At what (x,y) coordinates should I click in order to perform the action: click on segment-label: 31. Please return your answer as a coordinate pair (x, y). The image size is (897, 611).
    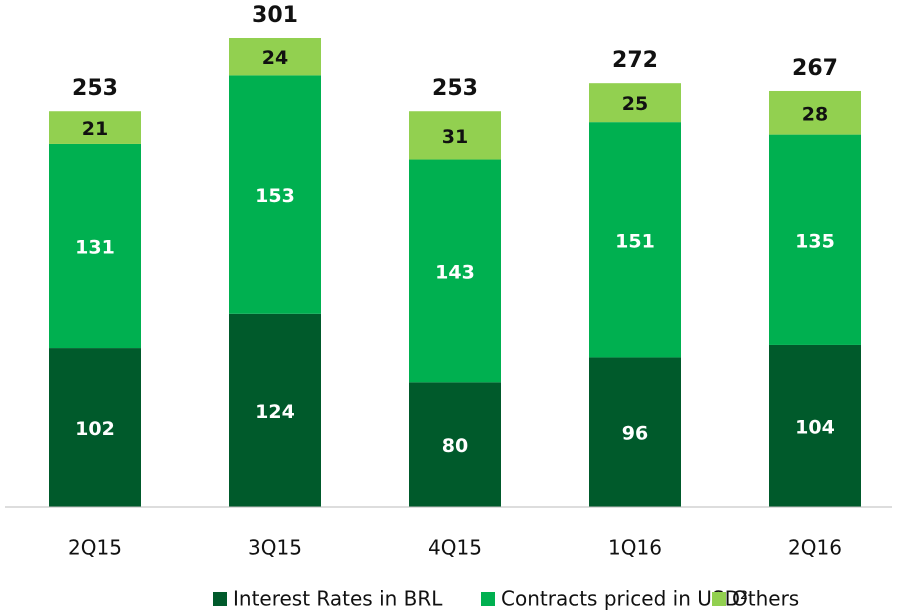
    Looking at the image, I should click on (455, 137).